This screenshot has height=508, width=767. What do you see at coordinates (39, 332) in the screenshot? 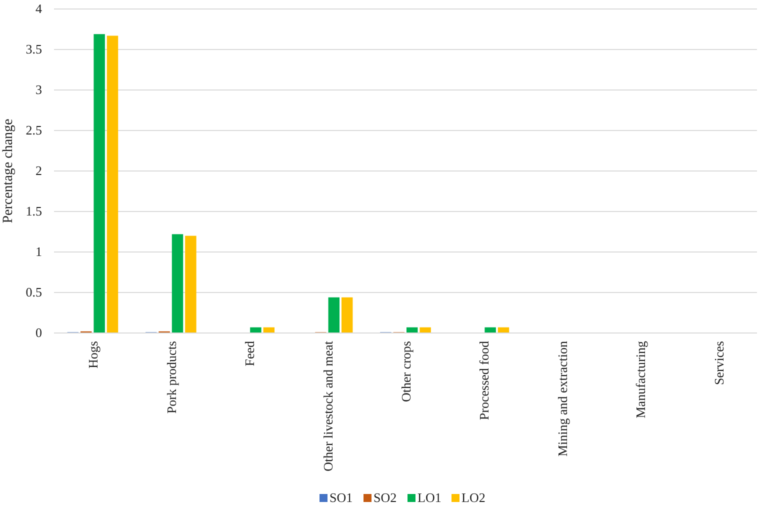
I see `y-tick-label: 0` at bounding box center [39, 332].